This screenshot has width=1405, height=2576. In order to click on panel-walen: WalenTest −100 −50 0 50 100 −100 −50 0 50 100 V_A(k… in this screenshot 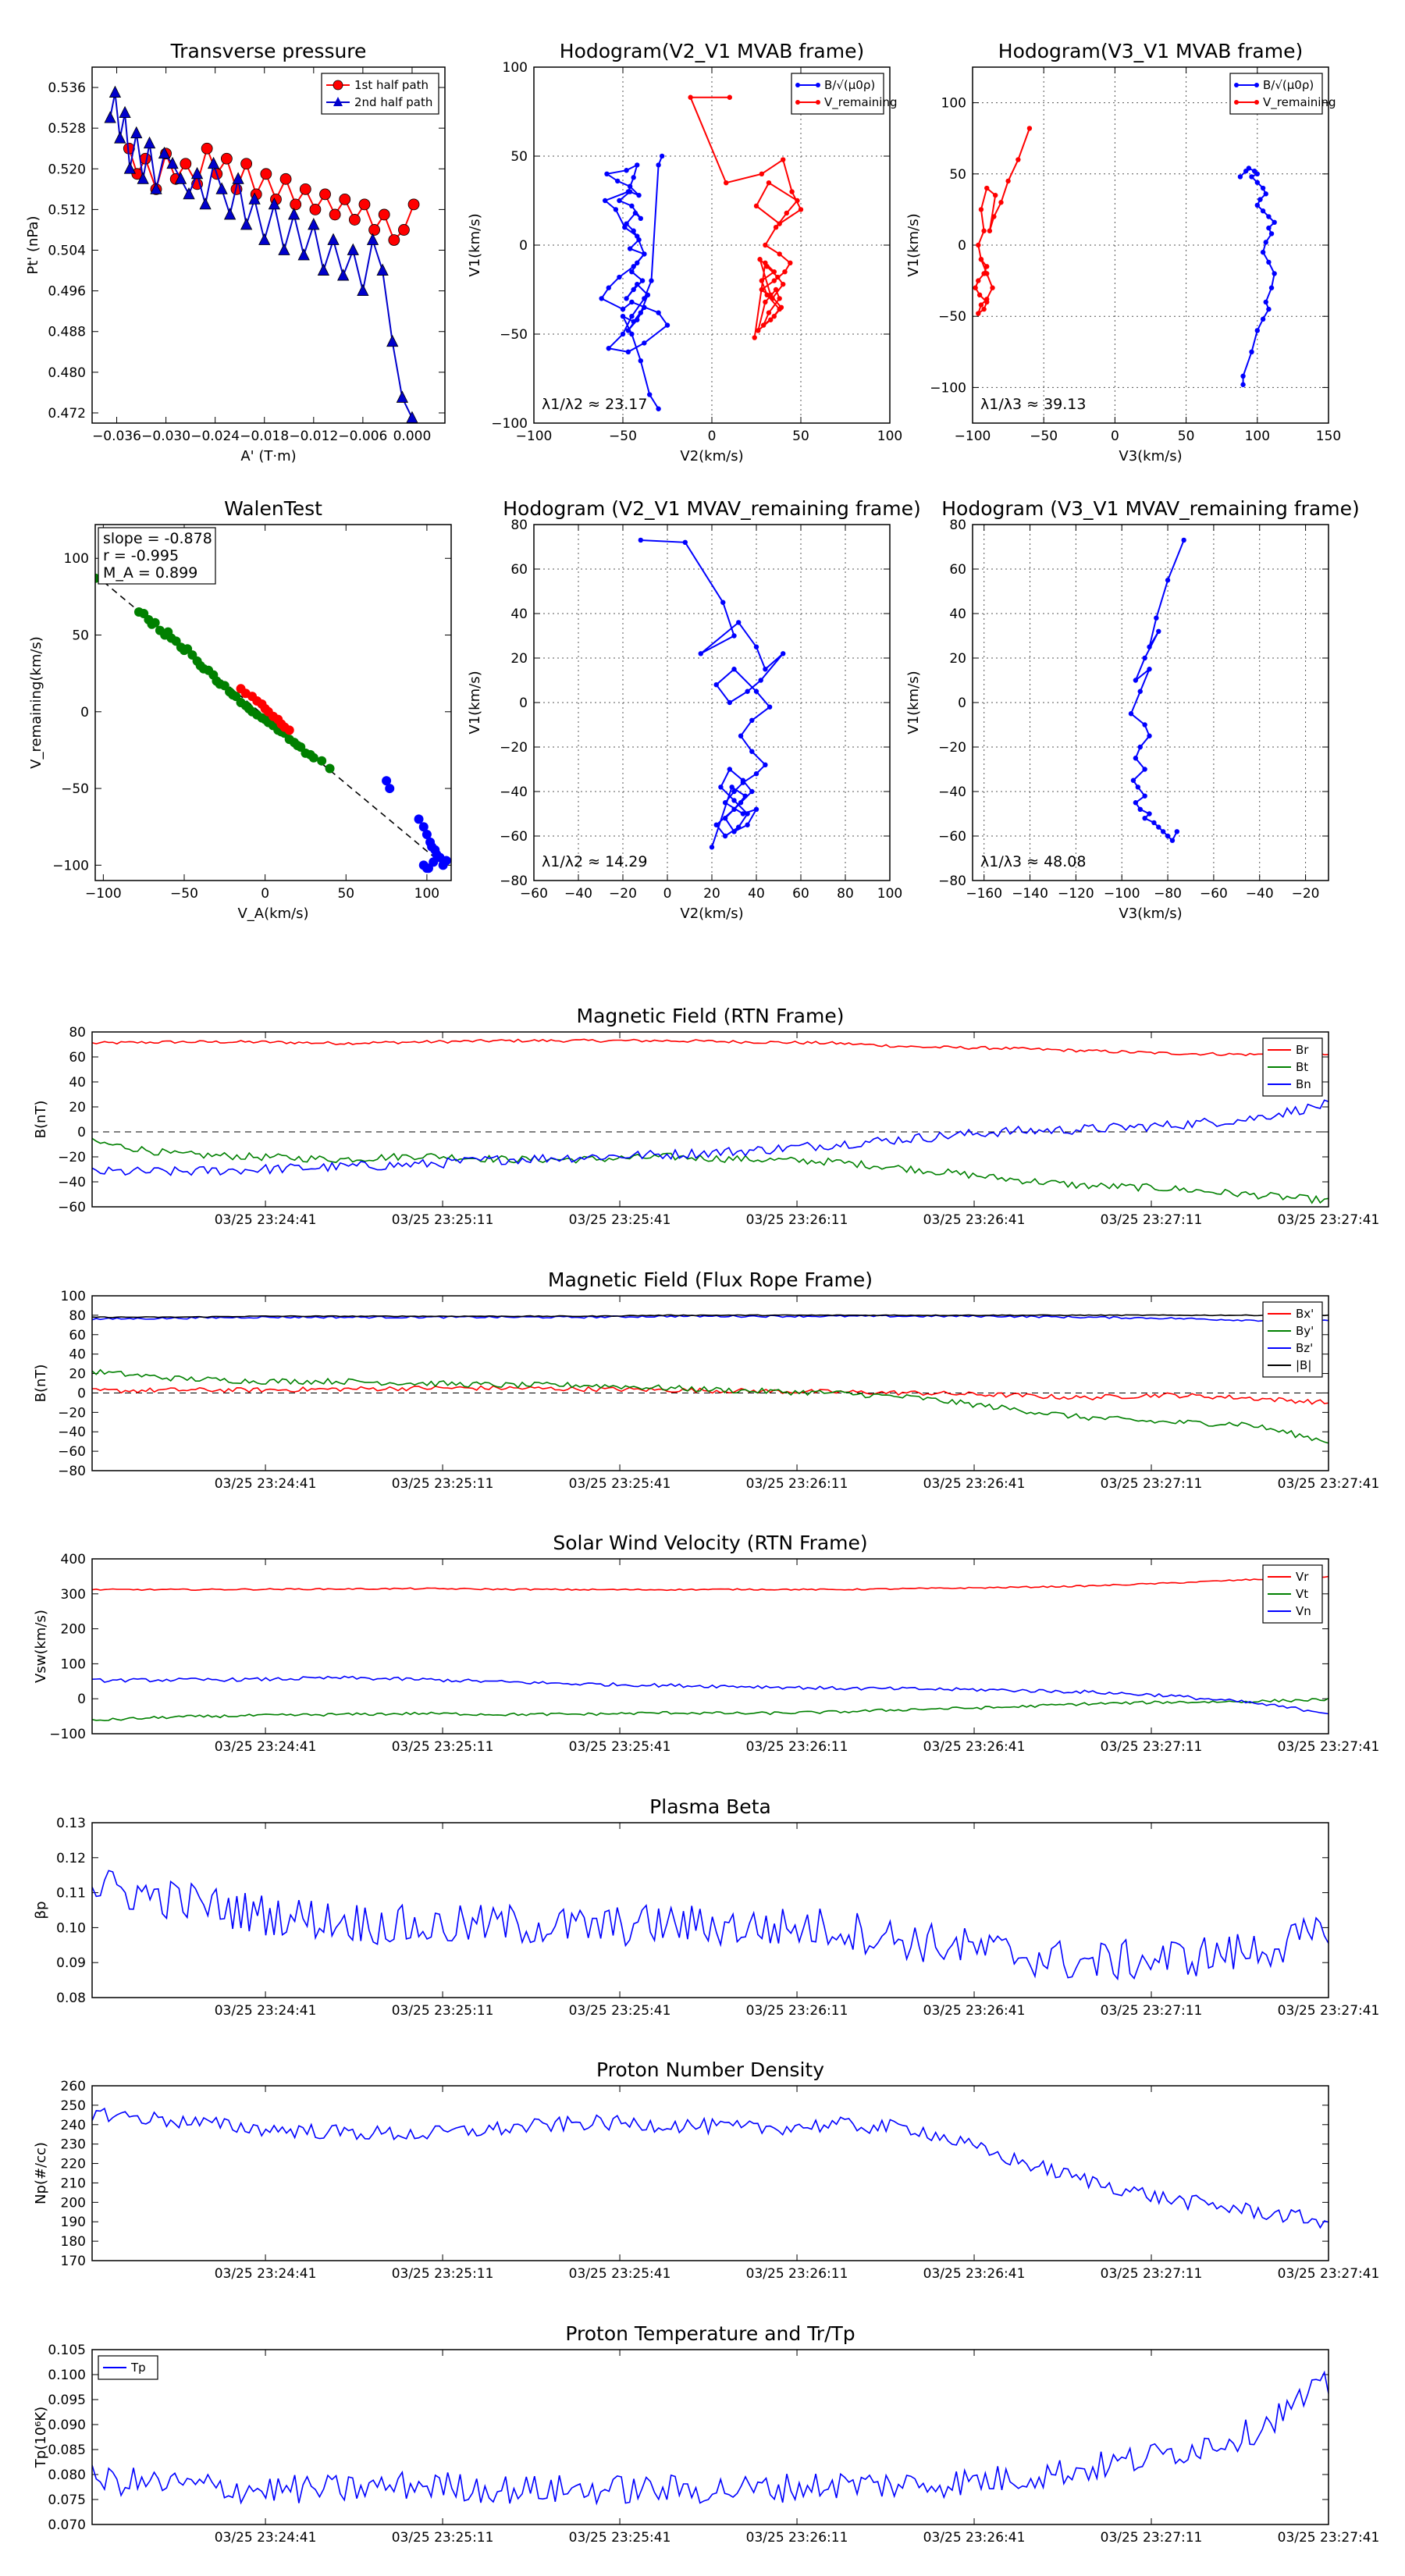, I will do `click(240, 709)`.